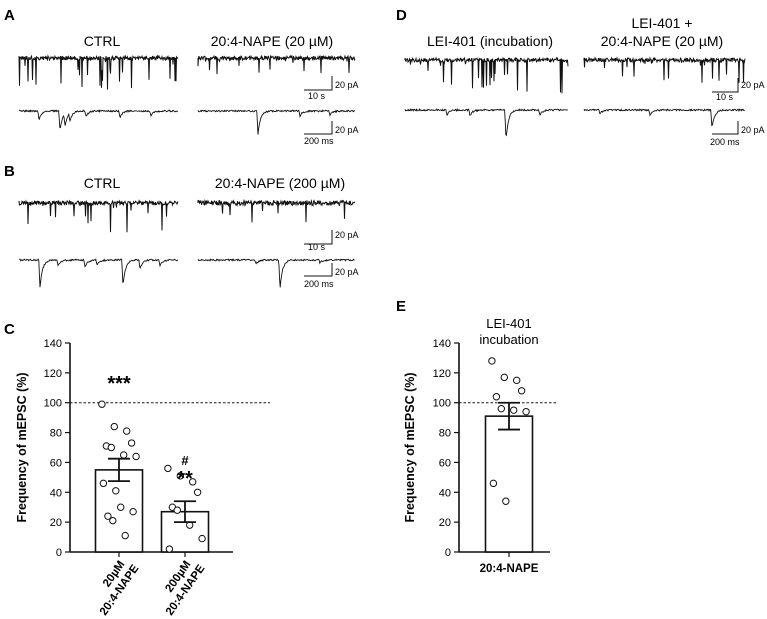  What do you see at coordinates (102, 41) in the screenshot?
I see `panel-a-ctrl-title: CTRL` at bounding box center [102, 41].